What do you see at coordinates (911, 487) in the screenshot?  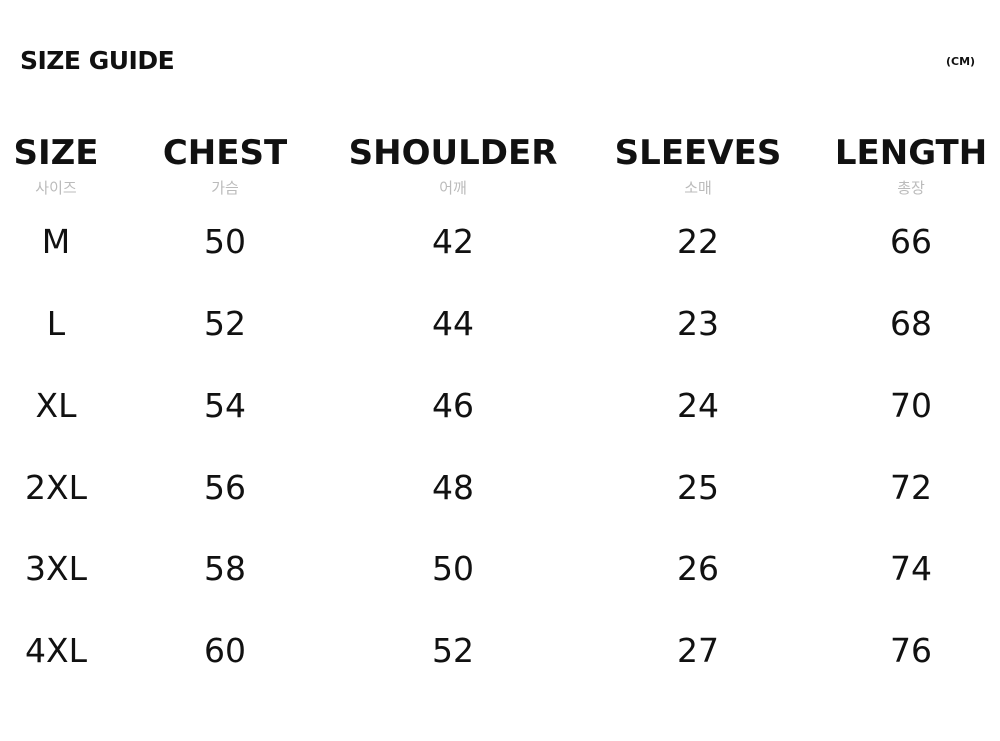 I see `table-cell: 72` at bounding box center [911, 487].